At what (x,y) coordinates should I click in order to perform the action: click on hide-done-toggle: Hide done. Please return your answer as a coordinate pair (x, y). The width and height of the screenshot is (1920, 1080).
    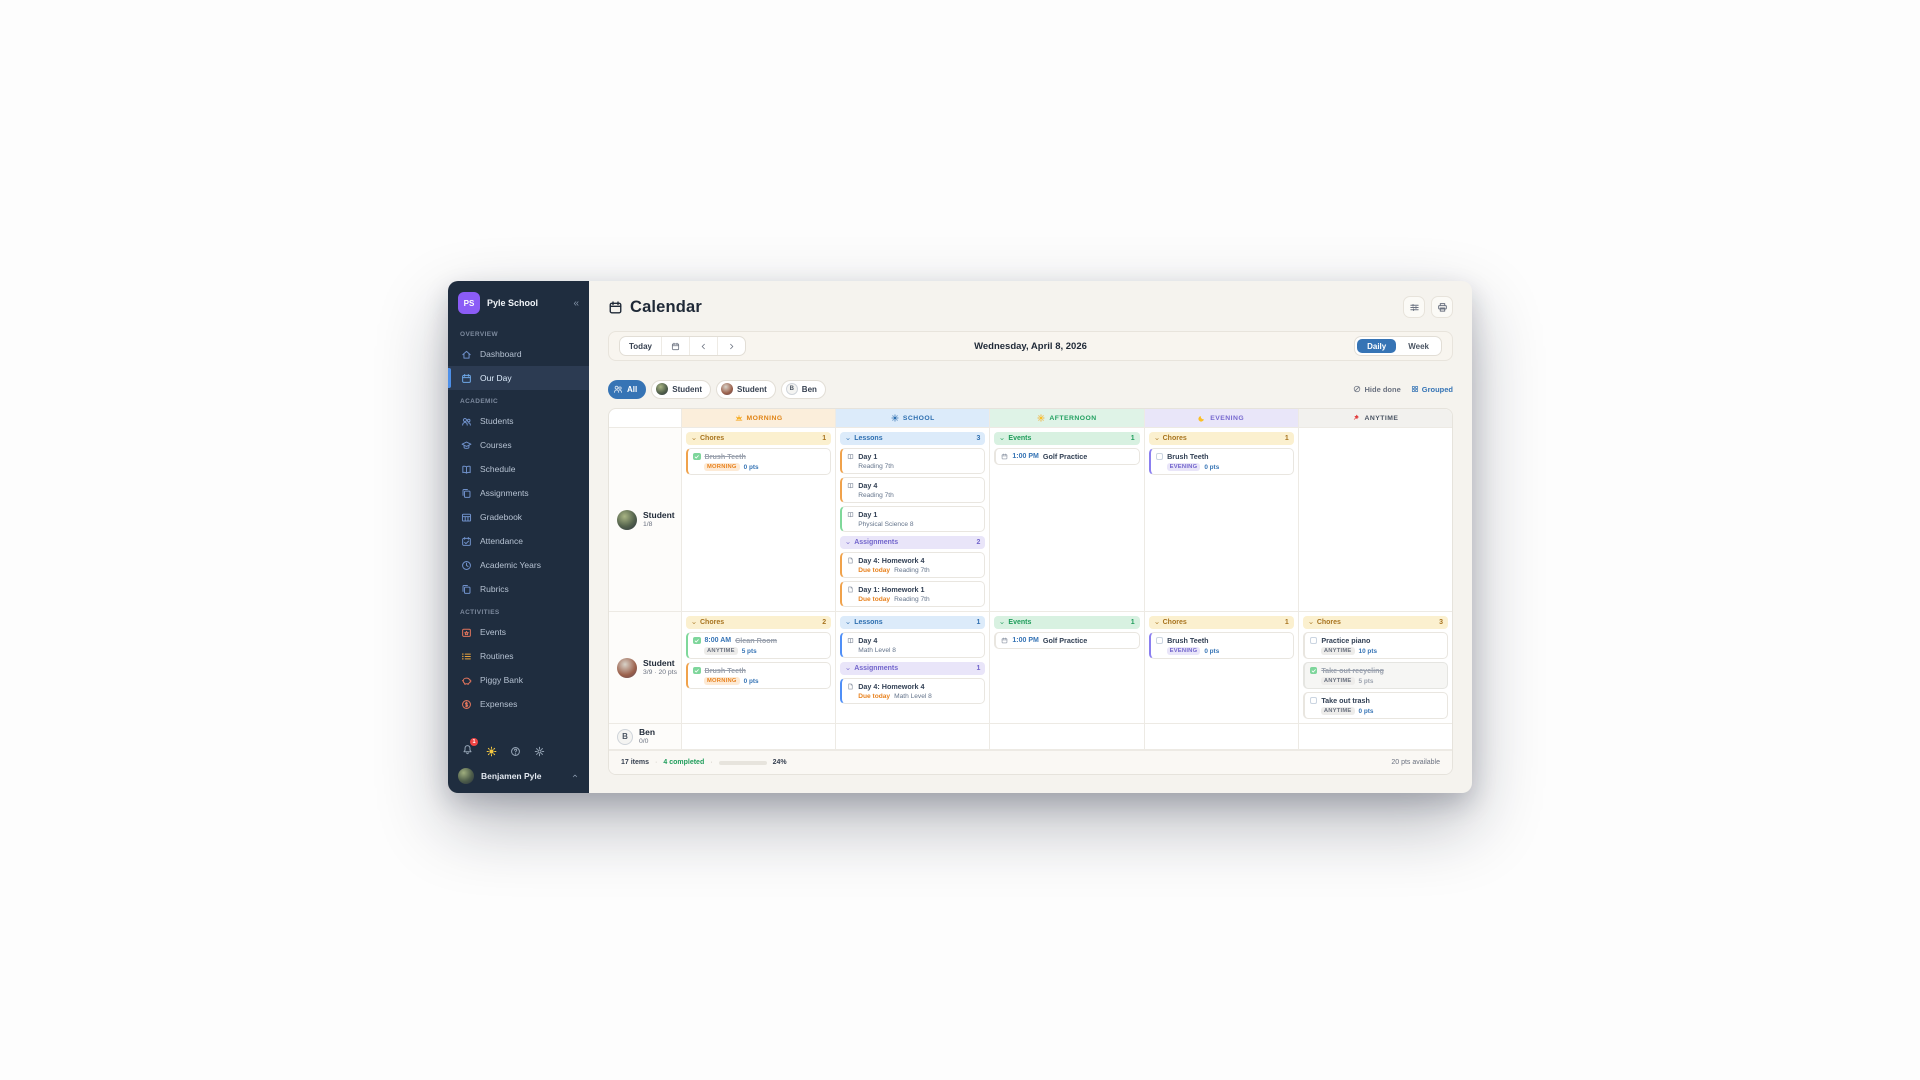
    Looking at the image, I should click on (1377, 389).